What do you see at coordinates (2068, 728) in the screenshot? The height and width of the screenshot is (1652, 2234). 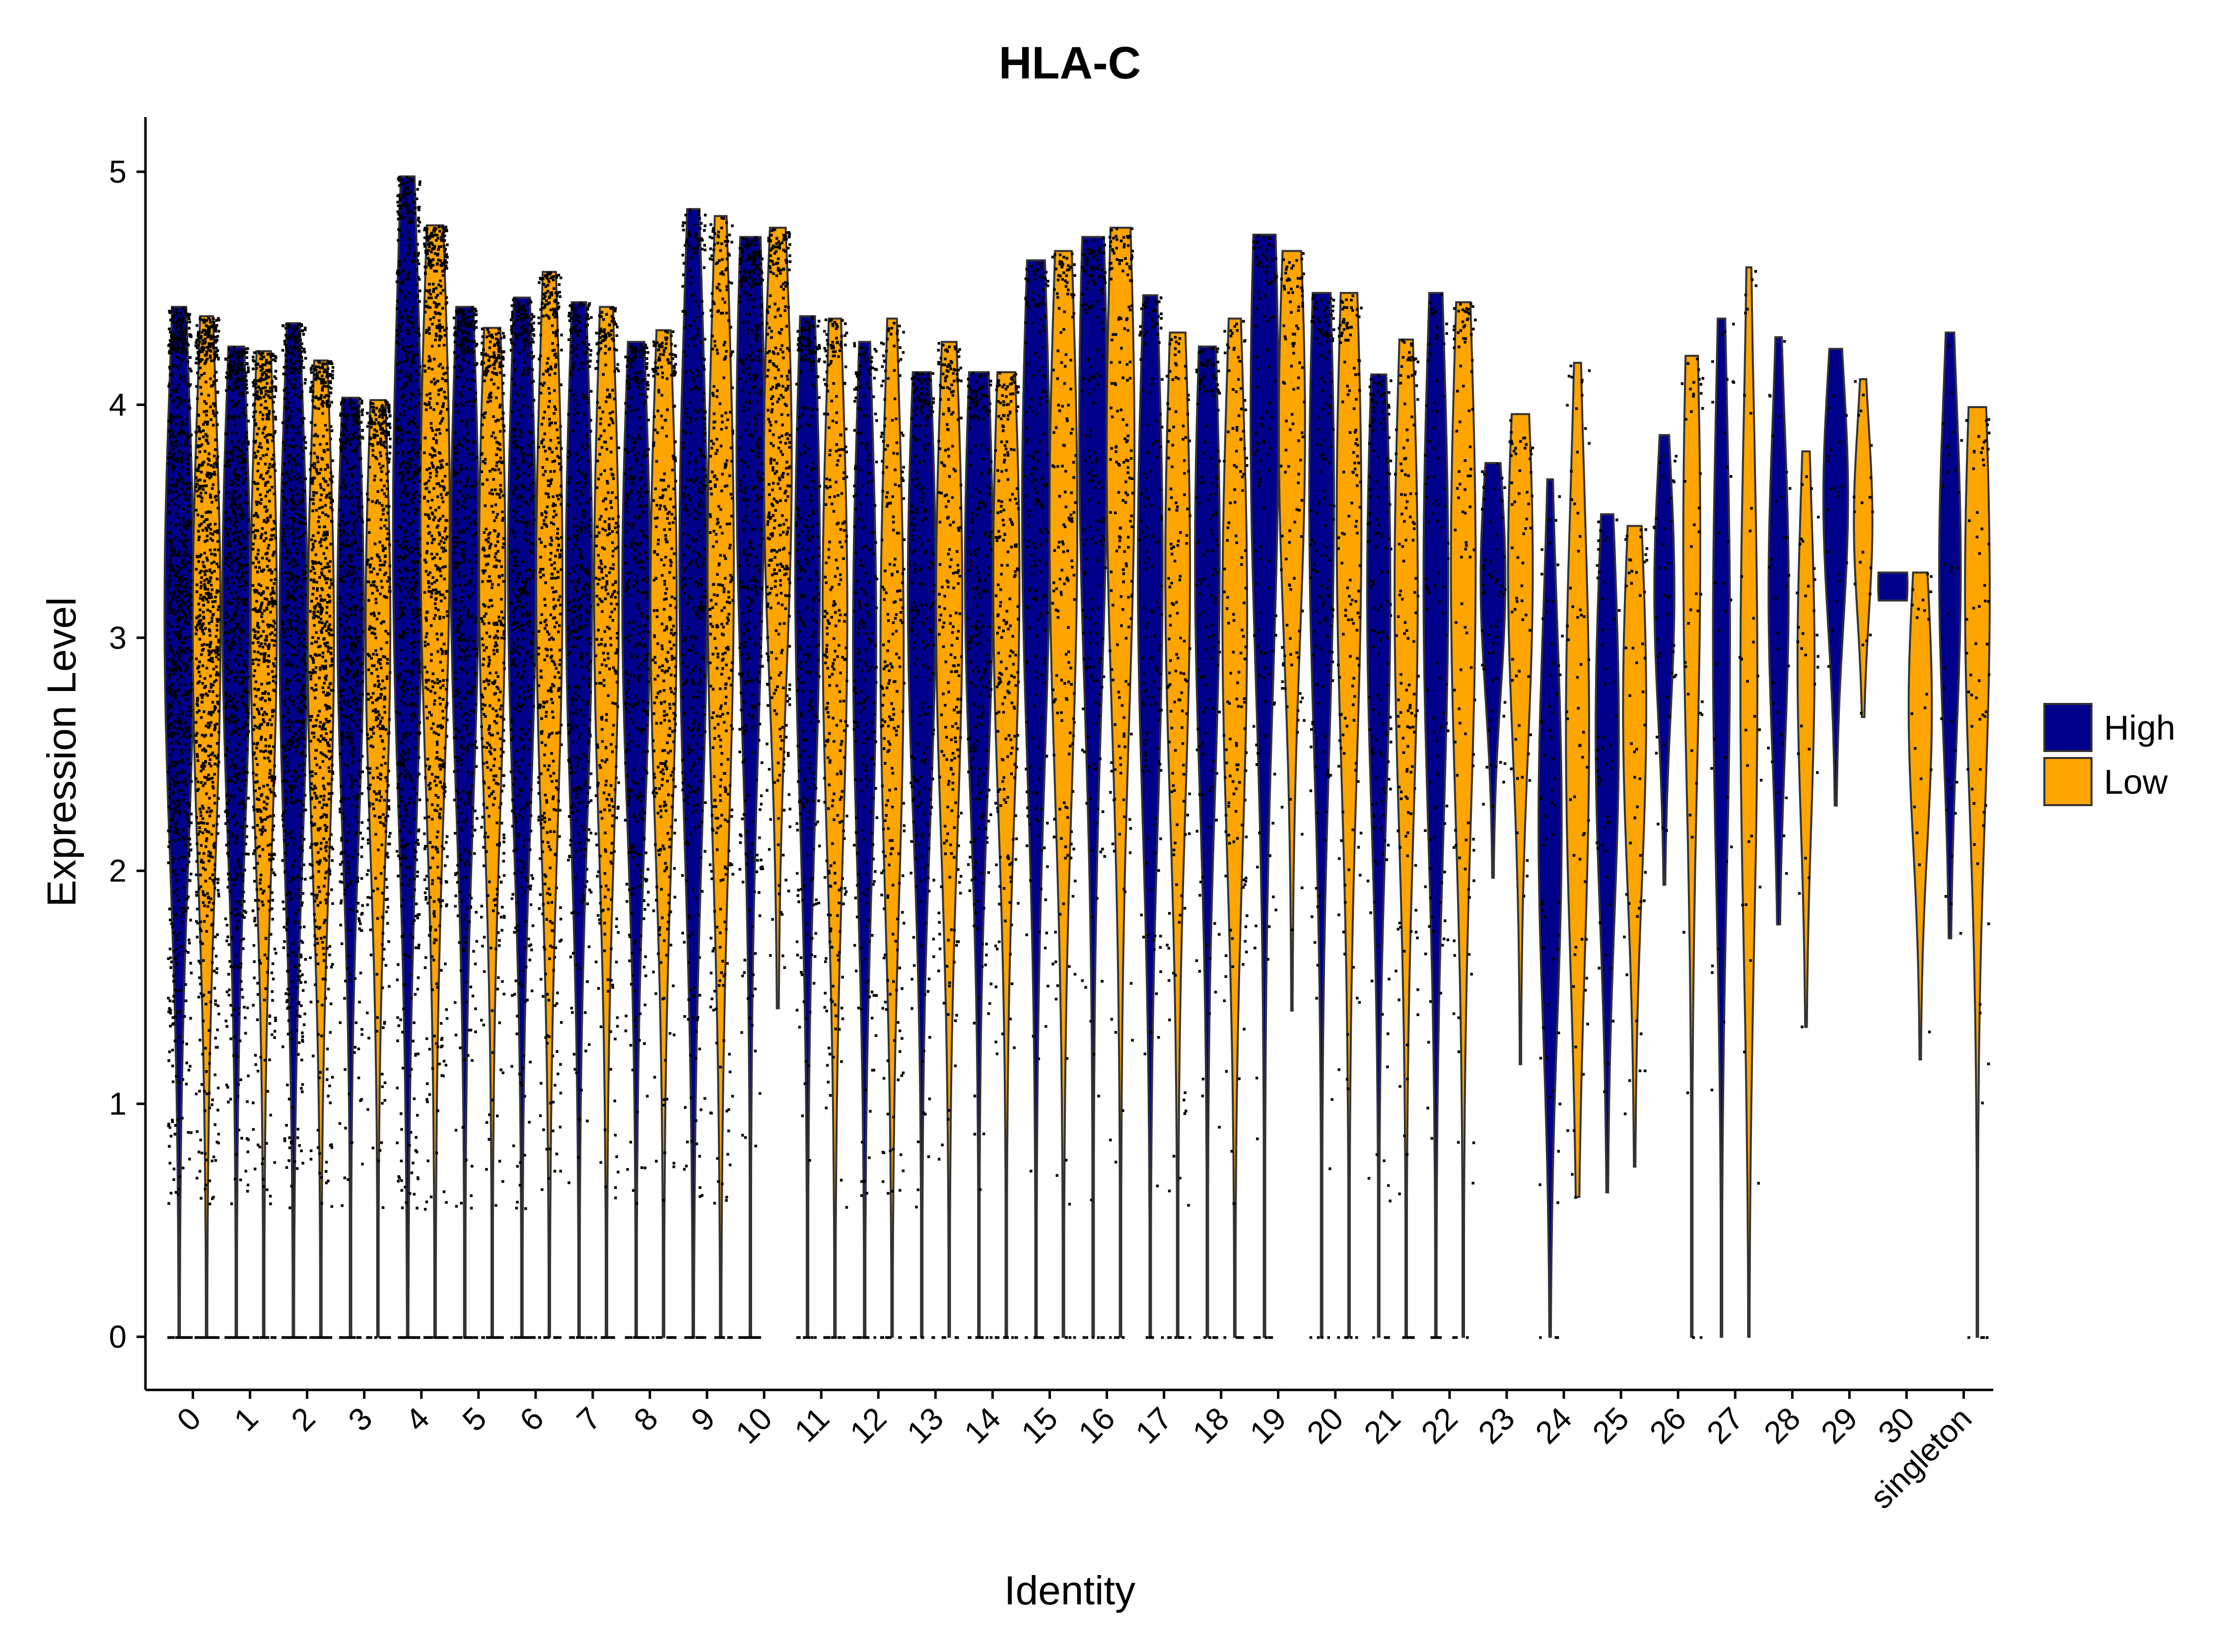 I see `legend-swatch-high` at bounding box center [2068, 728].